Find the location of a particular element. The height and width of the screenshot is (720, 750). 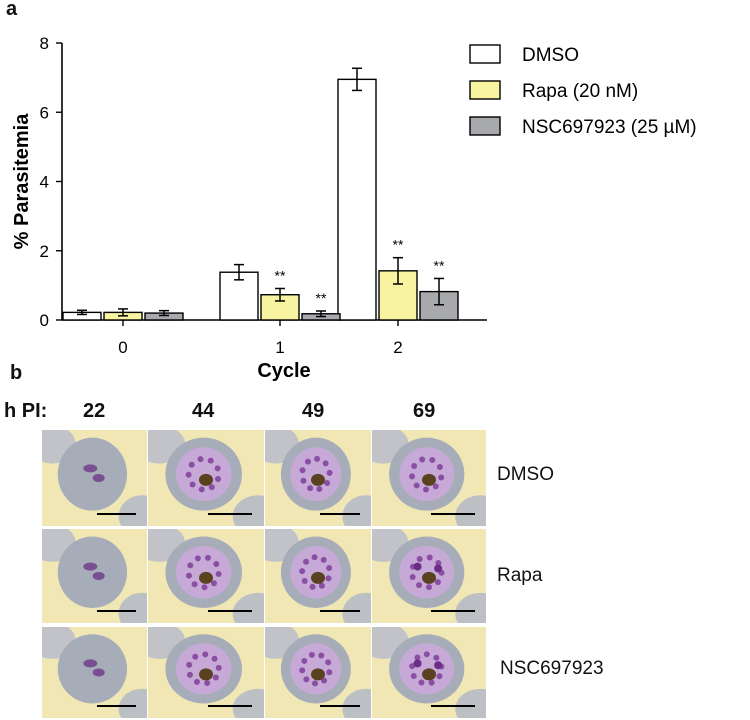

hpi-label: h PI: is located at coordinates (26, 411).